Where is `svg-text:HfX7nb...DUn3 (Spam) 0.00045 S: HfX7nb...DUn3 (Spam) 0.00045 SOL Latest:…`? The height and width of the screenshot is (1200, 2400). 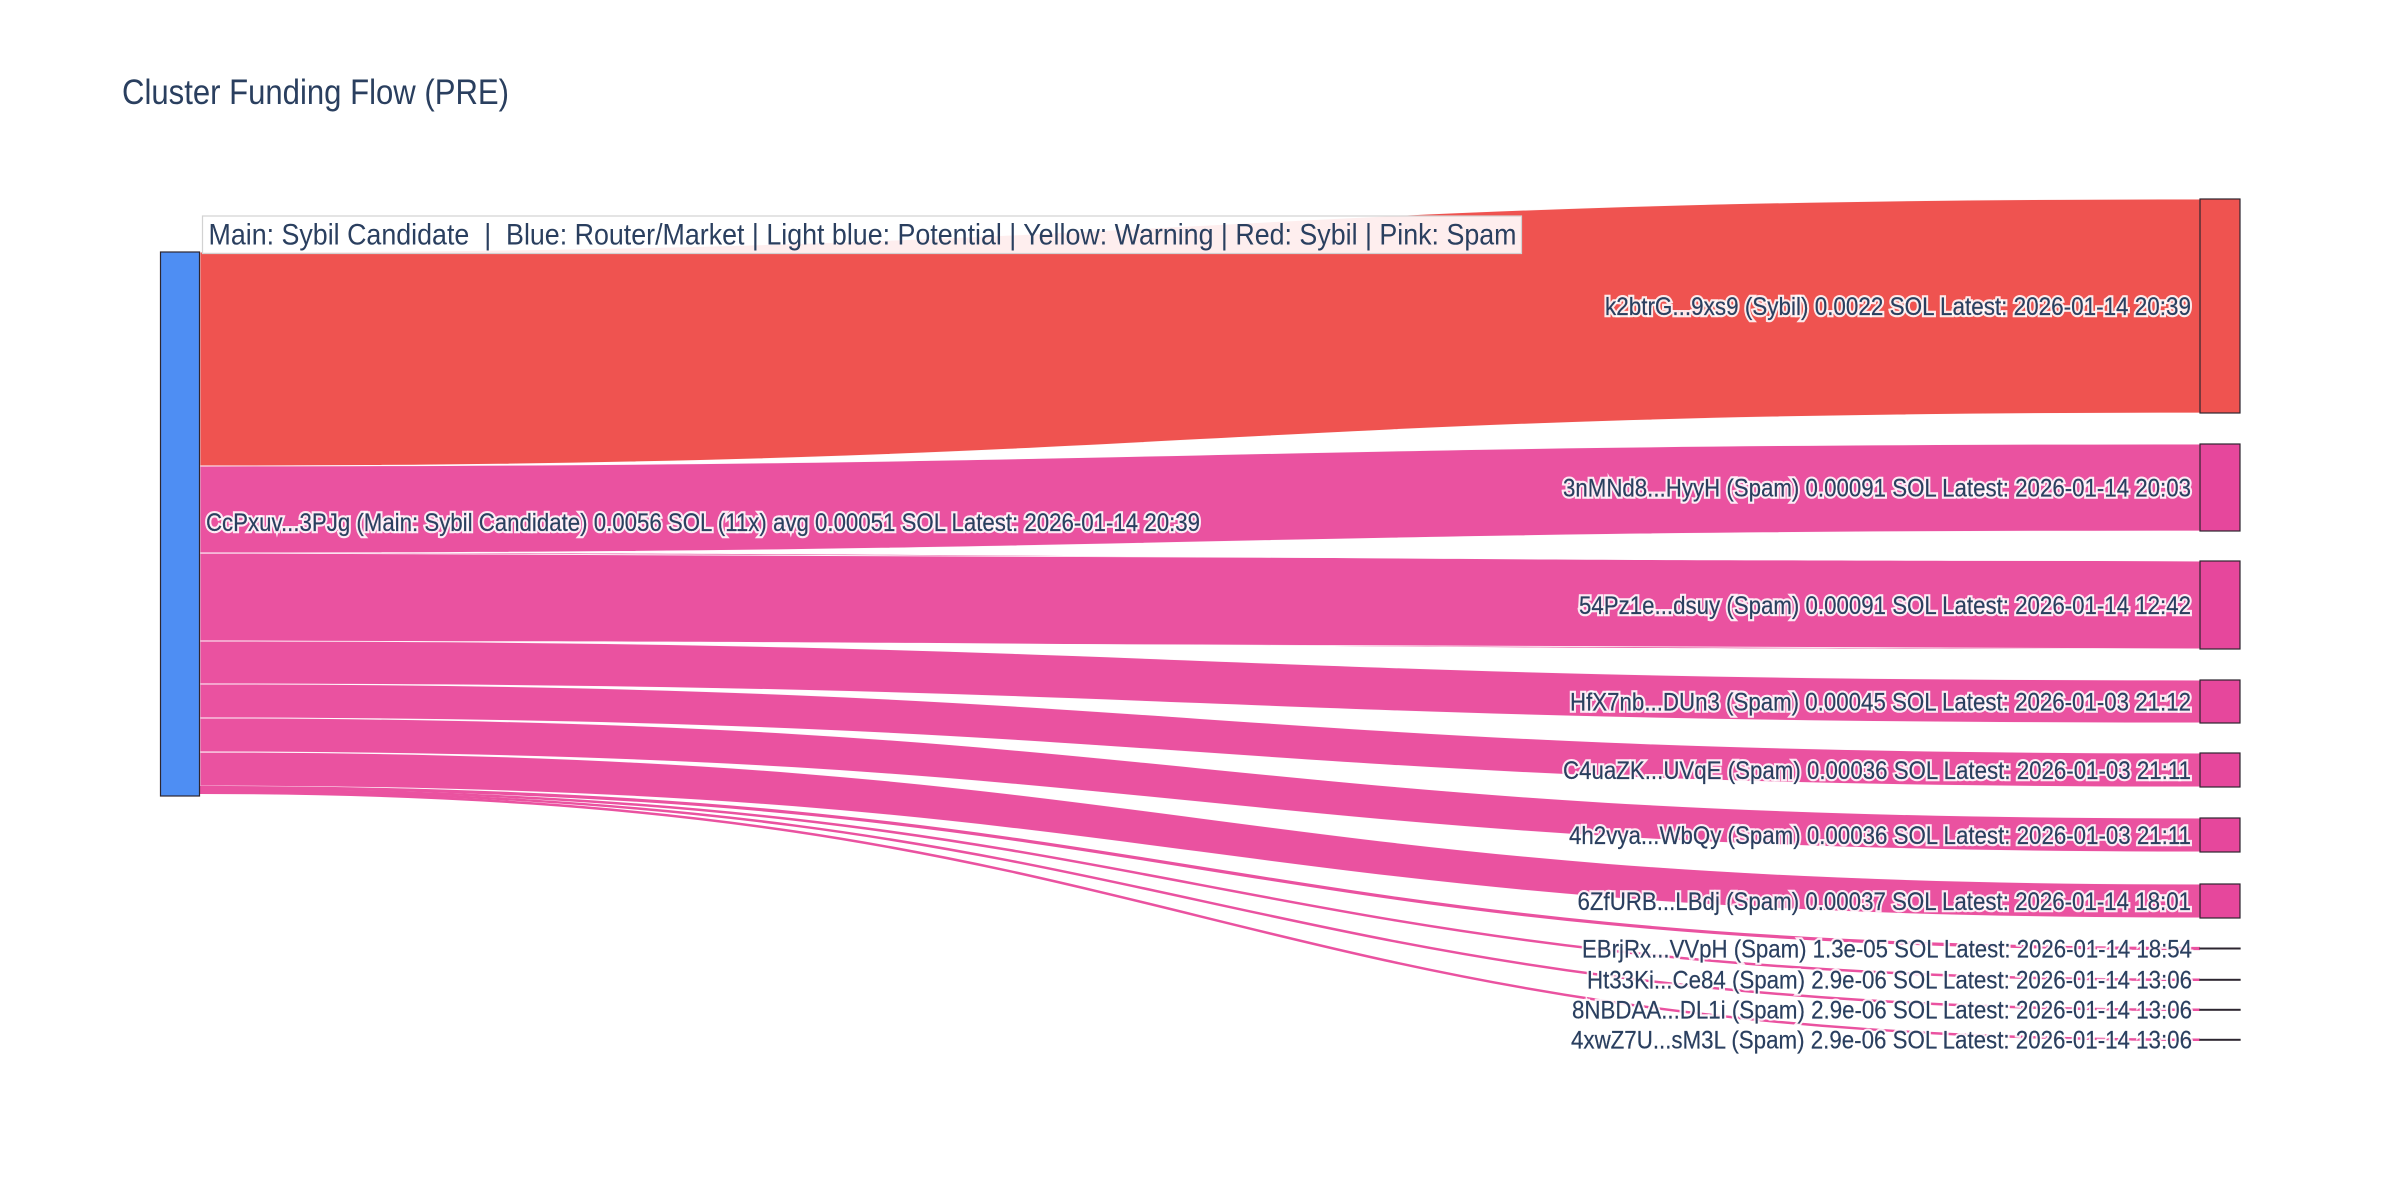
svg-text:HfX7nb...DUn3 (Spam) 0.00045 S: HfX7nb...DUn3 (Spam) 0.00045 SOL Latest:… is located at coordinates (1880, 702).